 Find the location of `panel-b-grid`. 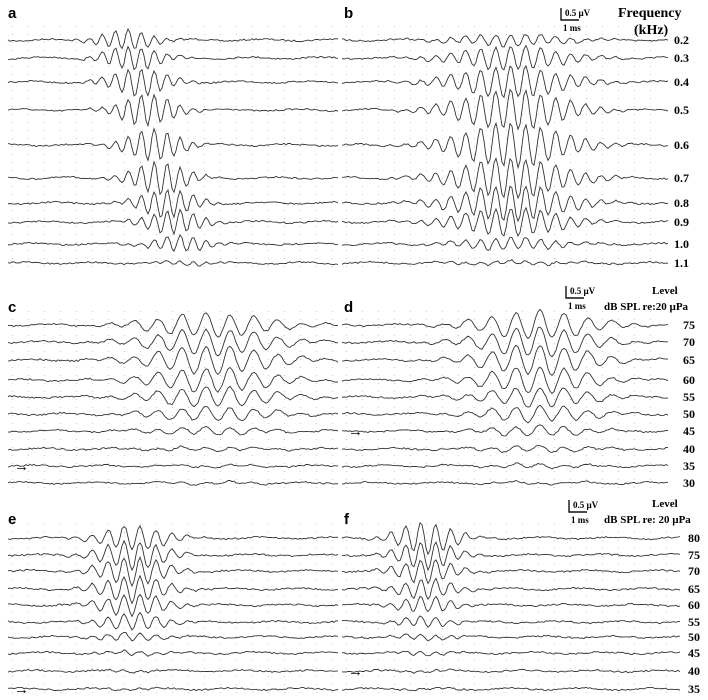

panel-b-grid is located at coordinates (498, 146).